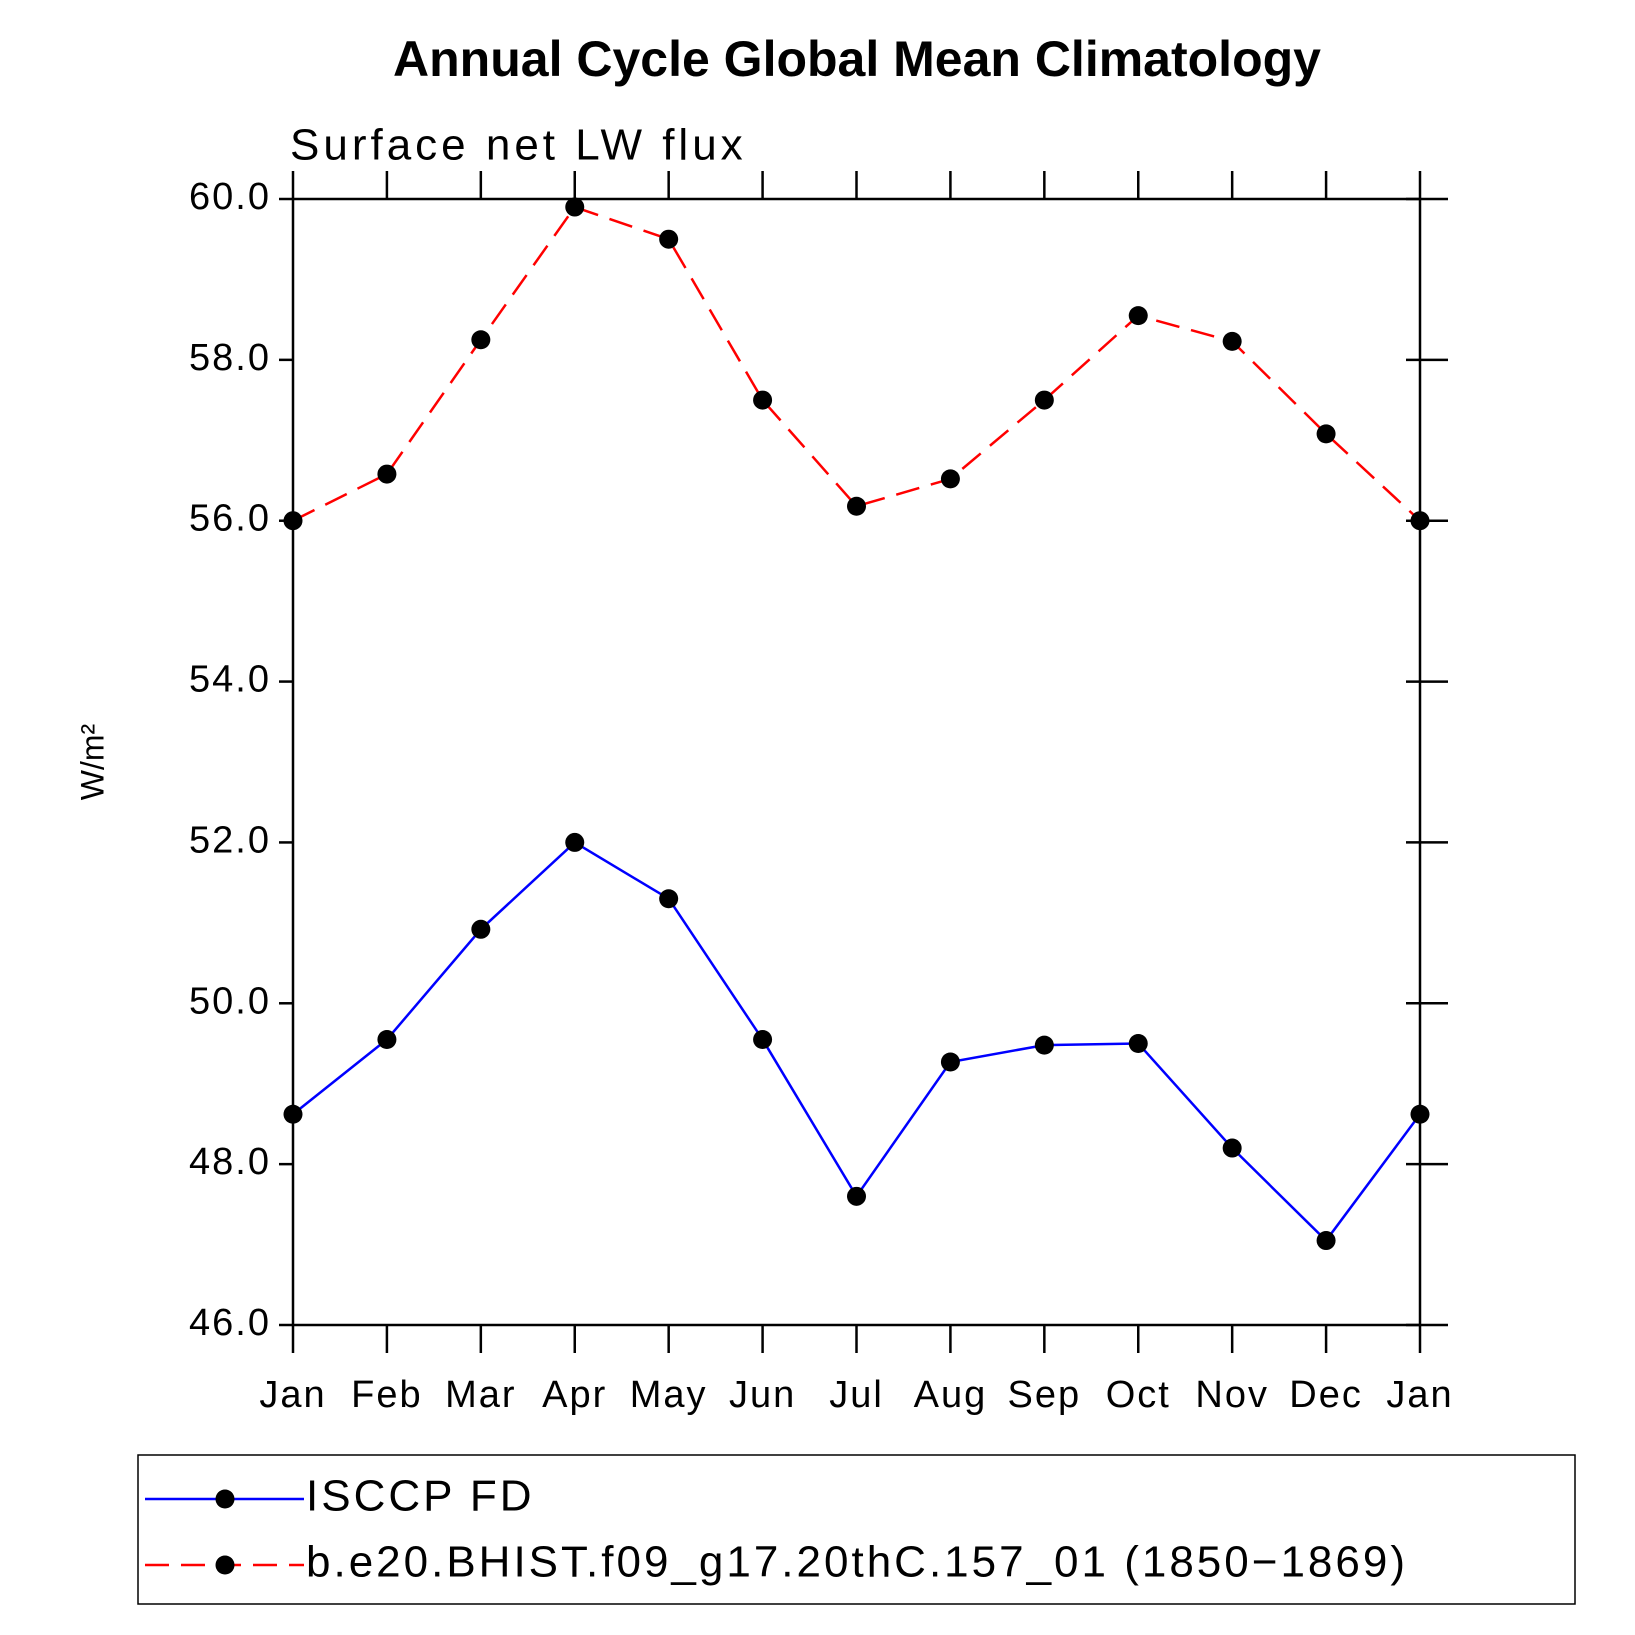 This screenshot has height=1635, width=1635. Describe the element at coordinates (1045, 1395) in the screenshot. I see `x-tick-label: Sep` at that location.